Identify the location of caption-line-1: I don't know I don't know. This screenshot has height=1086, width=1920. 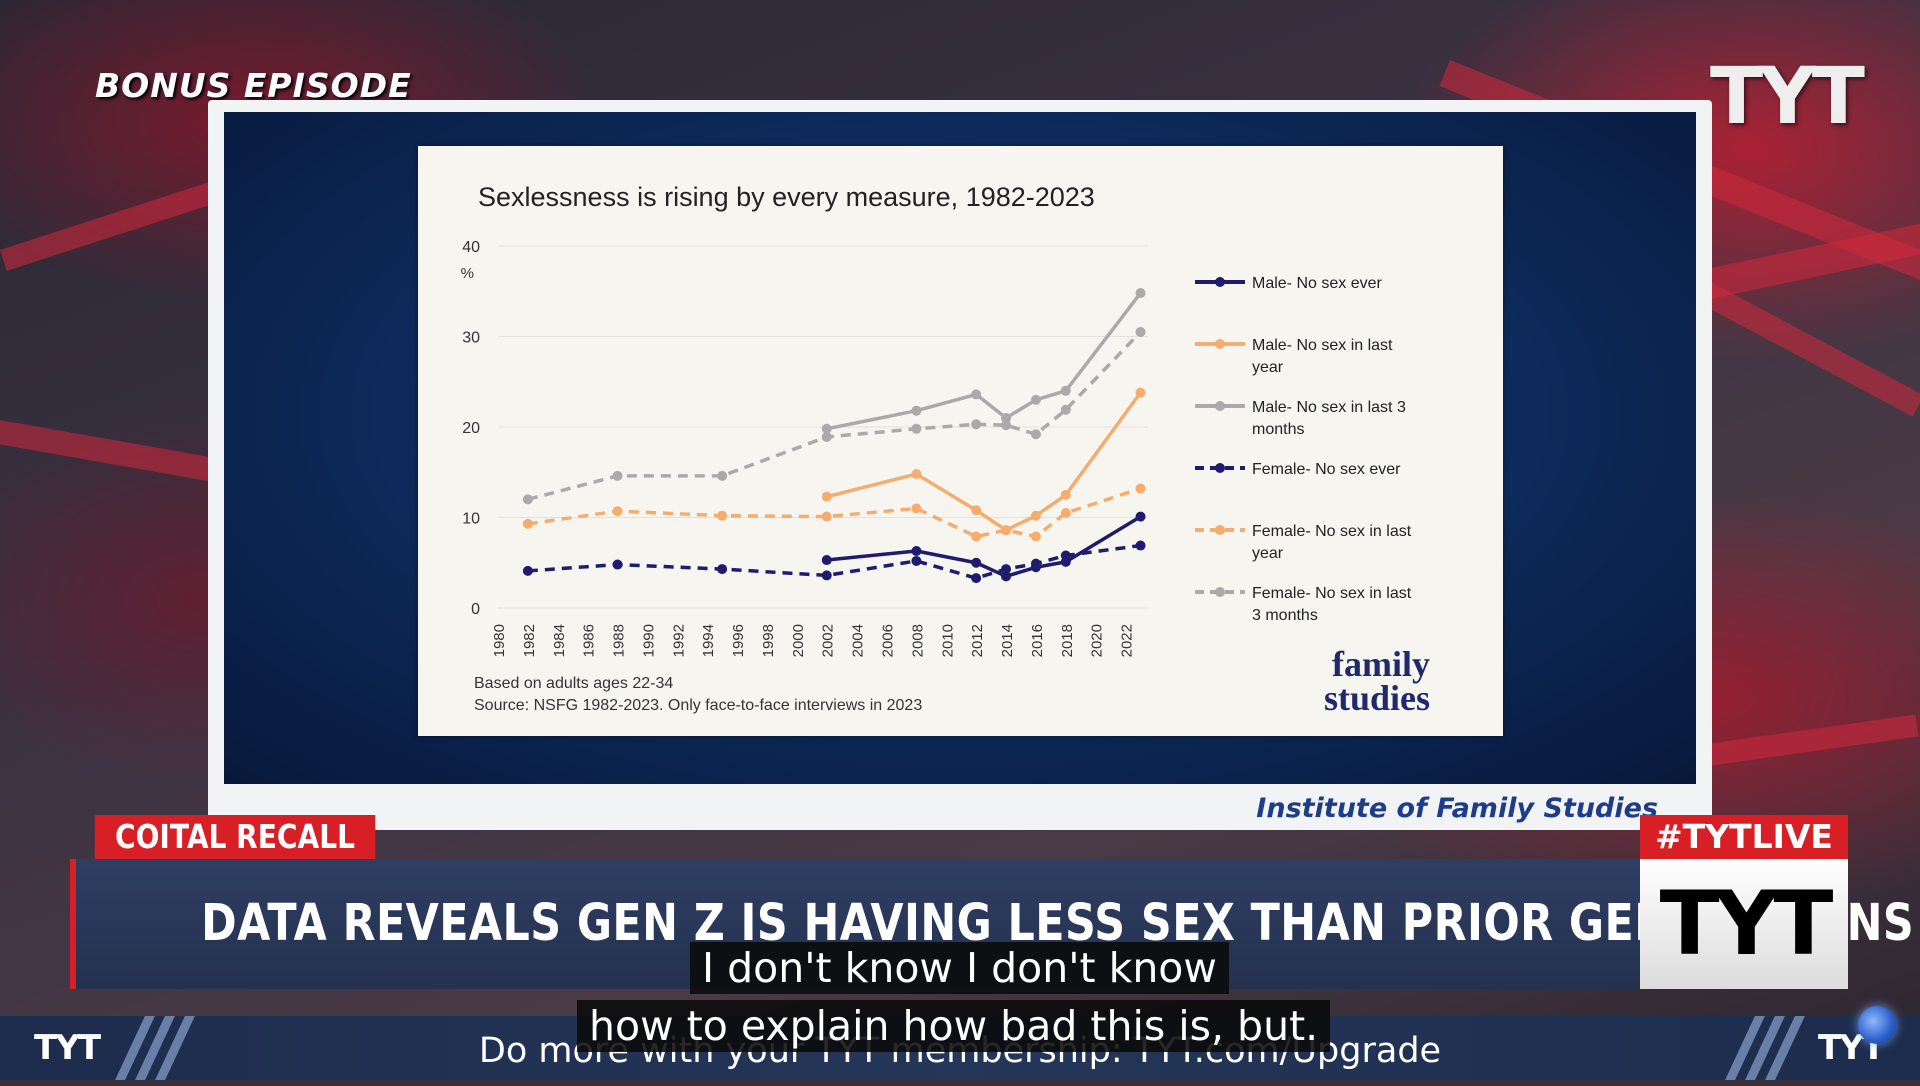
(959, 968).